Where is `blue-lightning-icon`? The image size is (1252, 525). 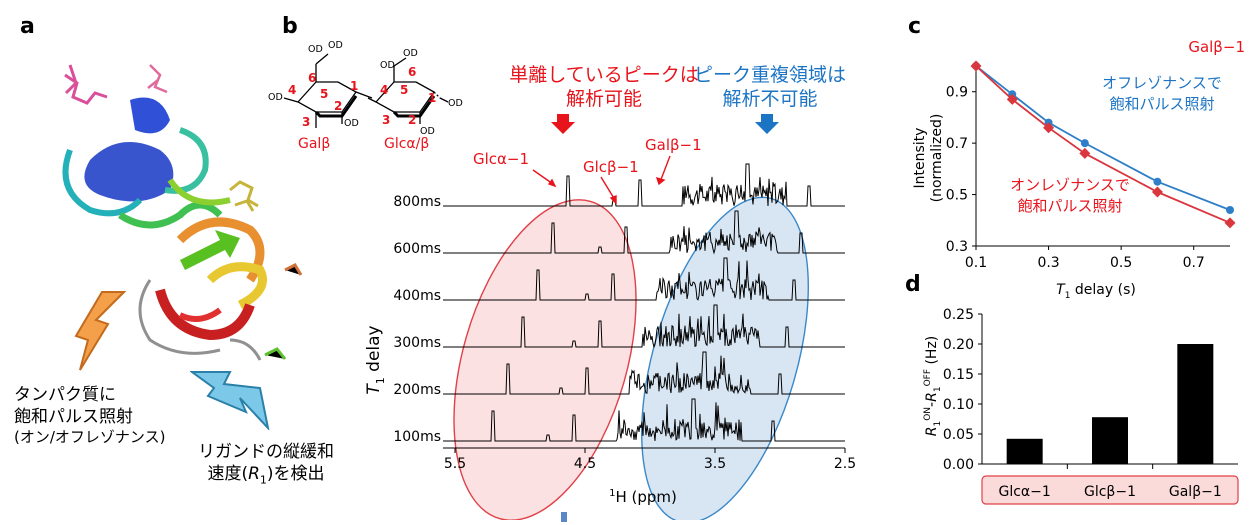 blue-lightning-icon is located at coordinates (230, 400).